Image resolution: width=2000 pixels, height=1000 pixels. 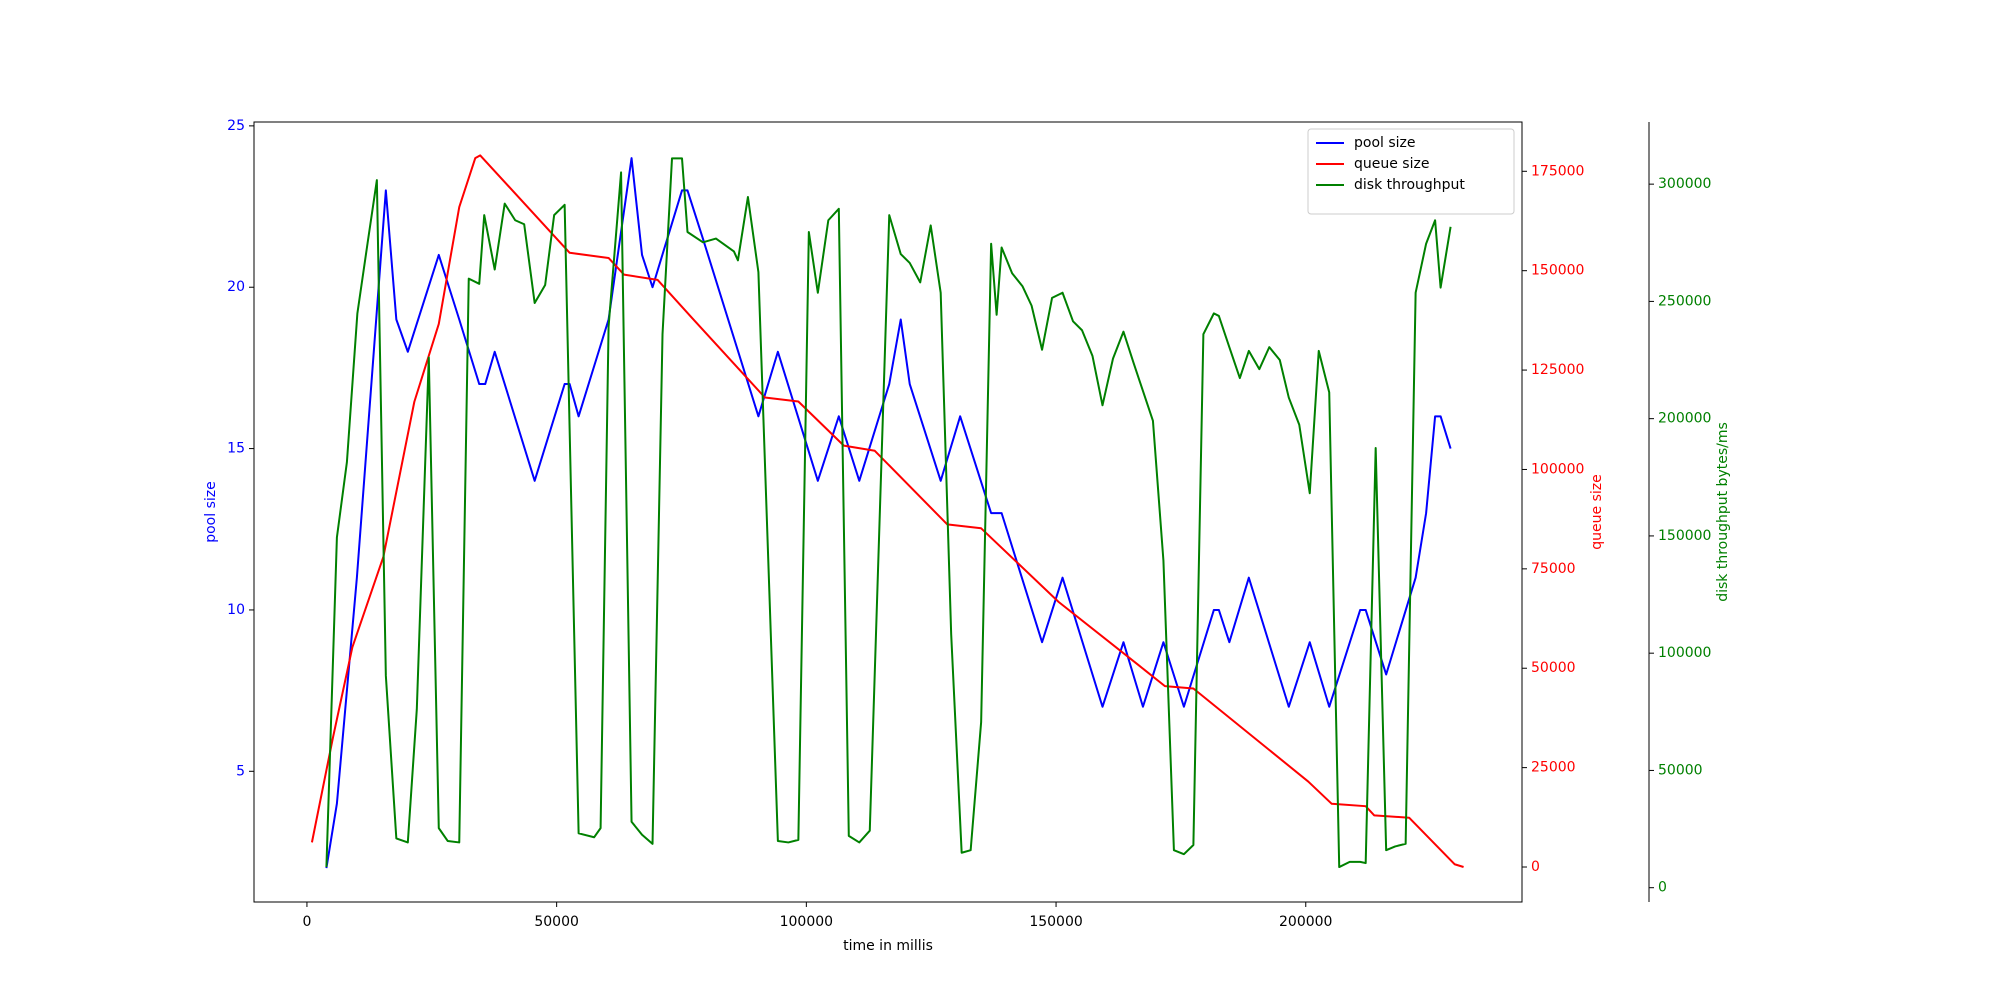 What do you see at coordinates (1557, 370) in the screenshot?
I see `y2-tick-label: 125000` at bounding box center [1557, 370].